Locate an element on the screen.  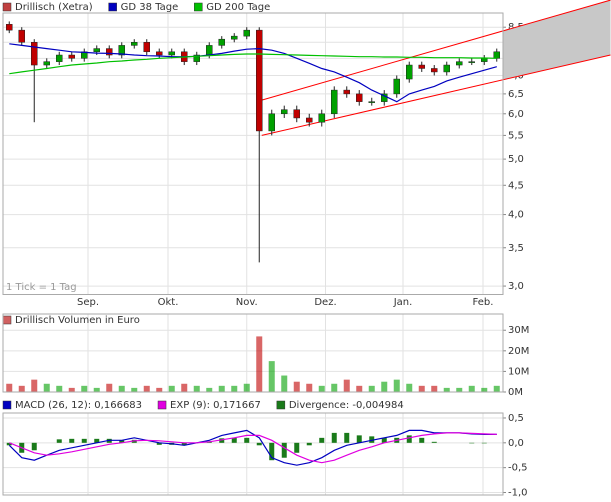
channel-fill is located at coordinates (557, 40).